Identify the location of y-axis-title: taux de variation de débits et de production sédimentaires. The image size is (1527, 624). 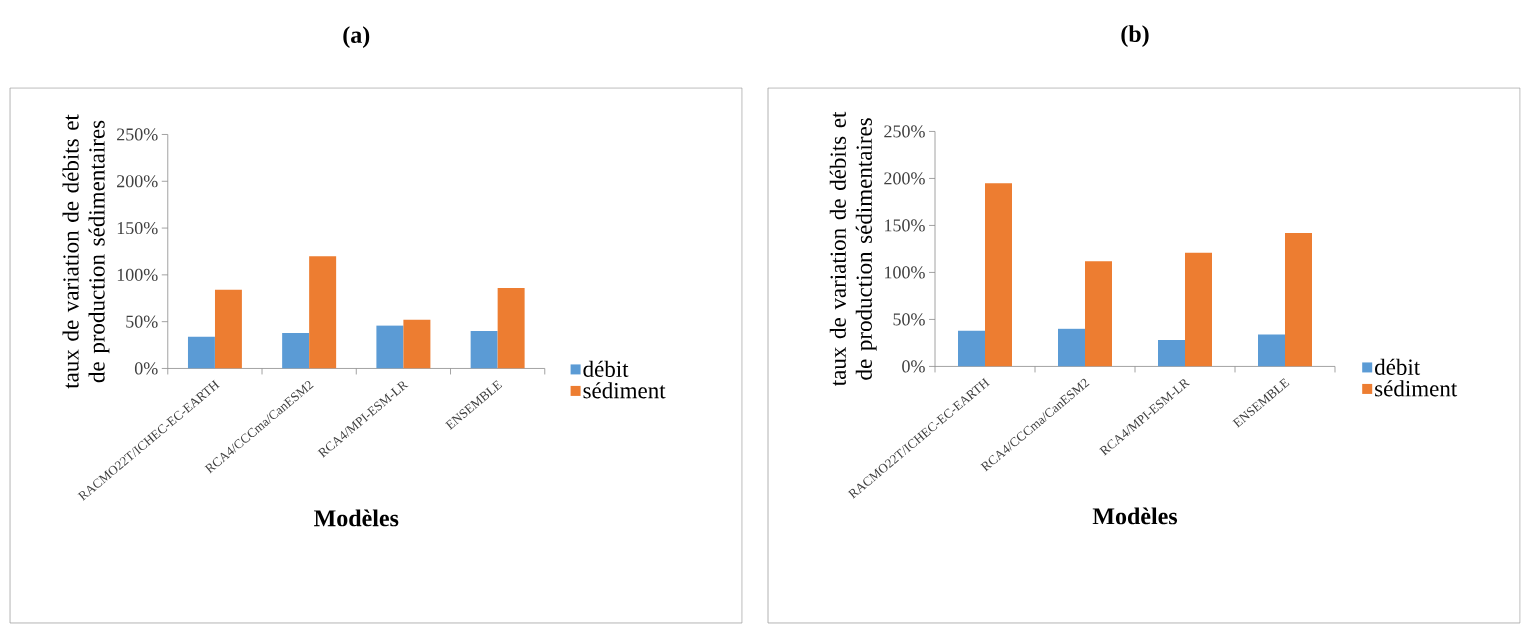
(853, 249).